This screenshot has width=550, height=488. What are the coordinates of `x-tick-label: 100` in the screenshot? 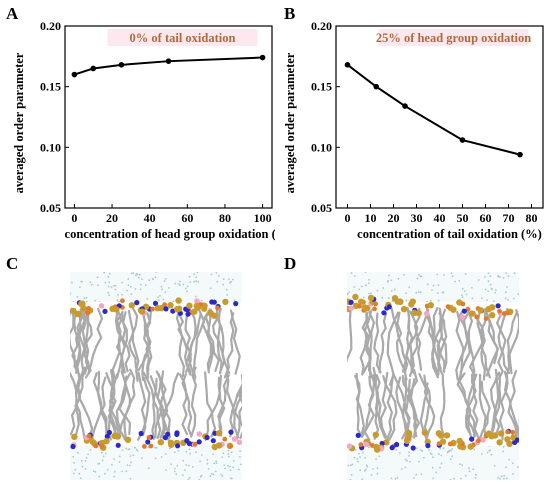 It's located at (263, 218).